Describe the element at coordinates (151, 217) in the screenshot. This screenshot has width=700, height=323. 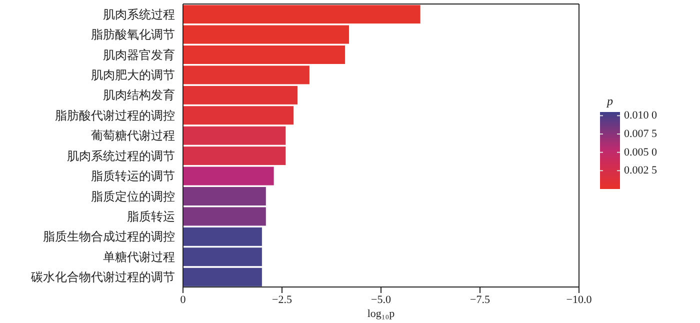
I see `y-tick-label: 脂质转运` at that location.